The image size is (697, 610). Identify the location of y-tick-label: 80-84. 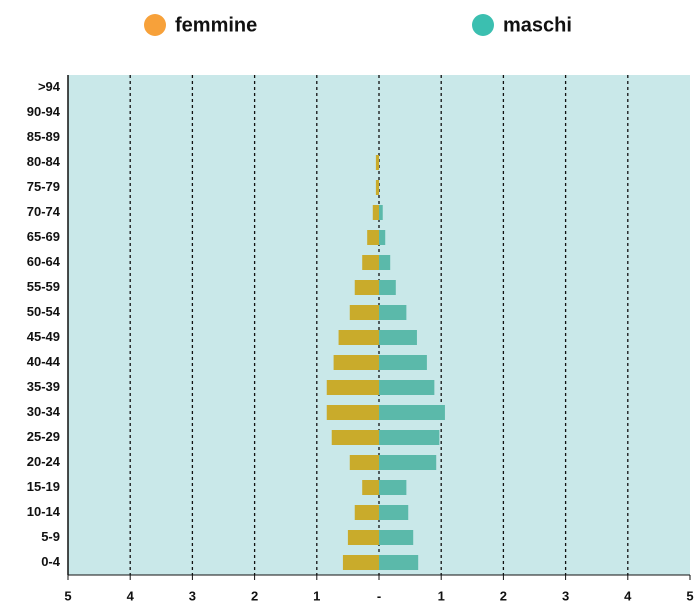
(44, 161).